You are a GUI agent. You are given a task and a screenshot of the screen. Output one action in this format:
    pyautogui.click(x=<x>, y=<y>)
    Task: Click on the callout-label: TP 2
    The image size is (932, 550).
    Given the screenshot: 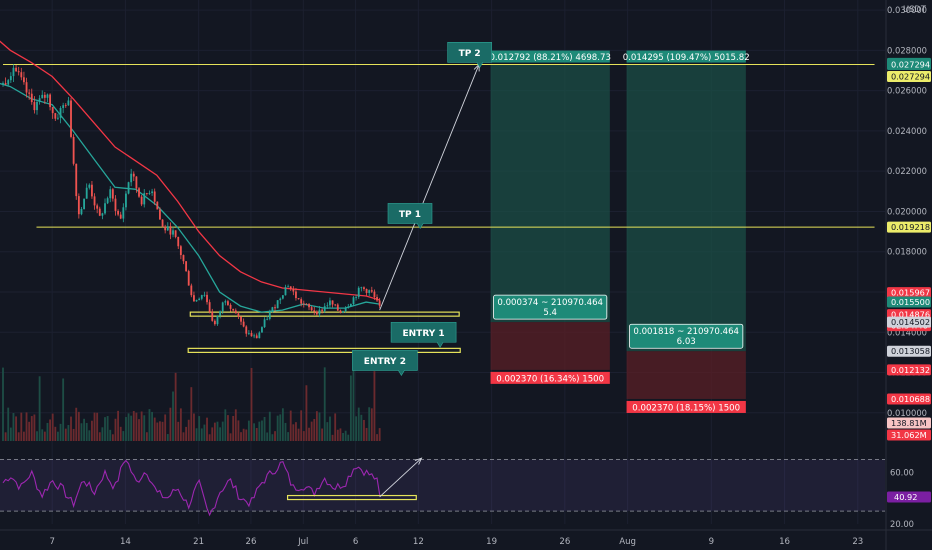 What is the action you would take?
    pyautogui.click(x=470, y=54)
    